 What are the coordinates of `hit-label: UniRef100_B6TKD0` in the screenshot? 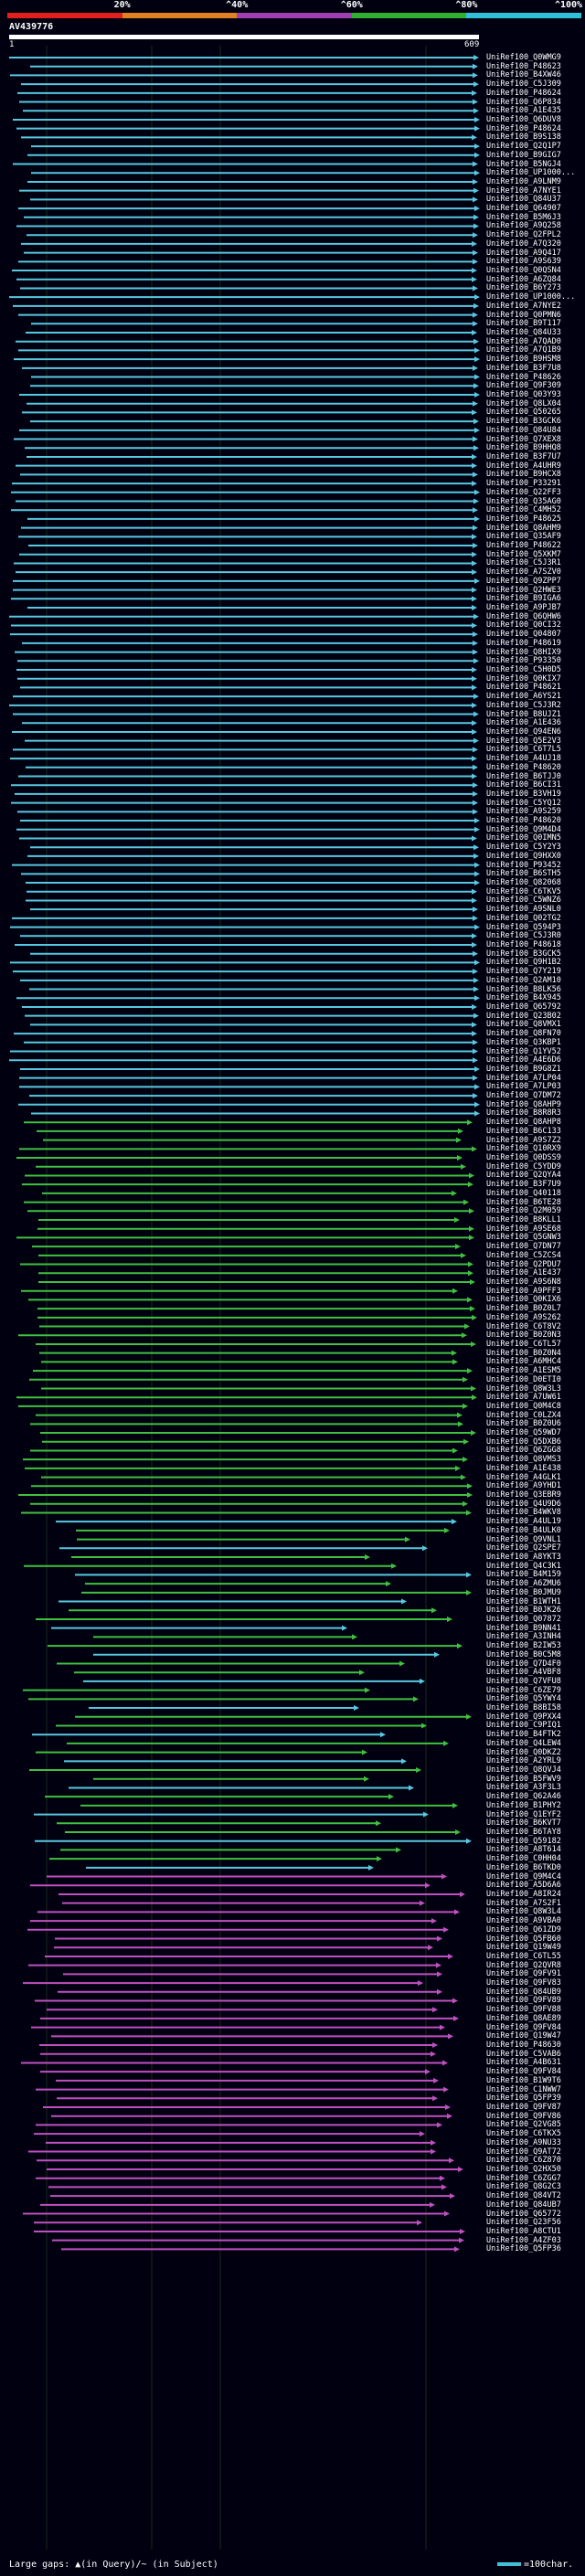 It's located at (523, 1867).